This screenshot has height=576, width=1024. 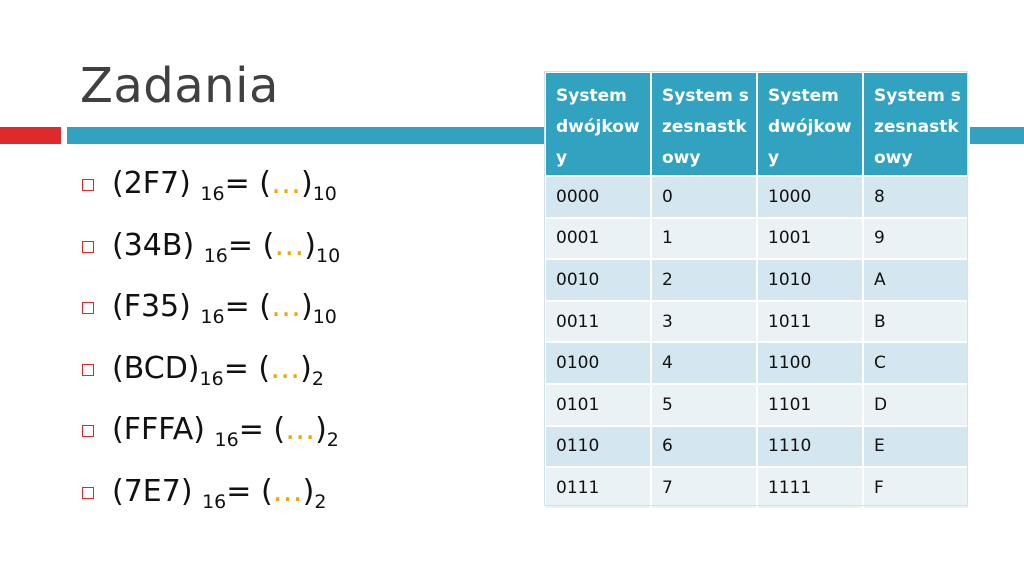 I want to click on table-row: 0010 2 1010 A, so click(x=757, y=280).